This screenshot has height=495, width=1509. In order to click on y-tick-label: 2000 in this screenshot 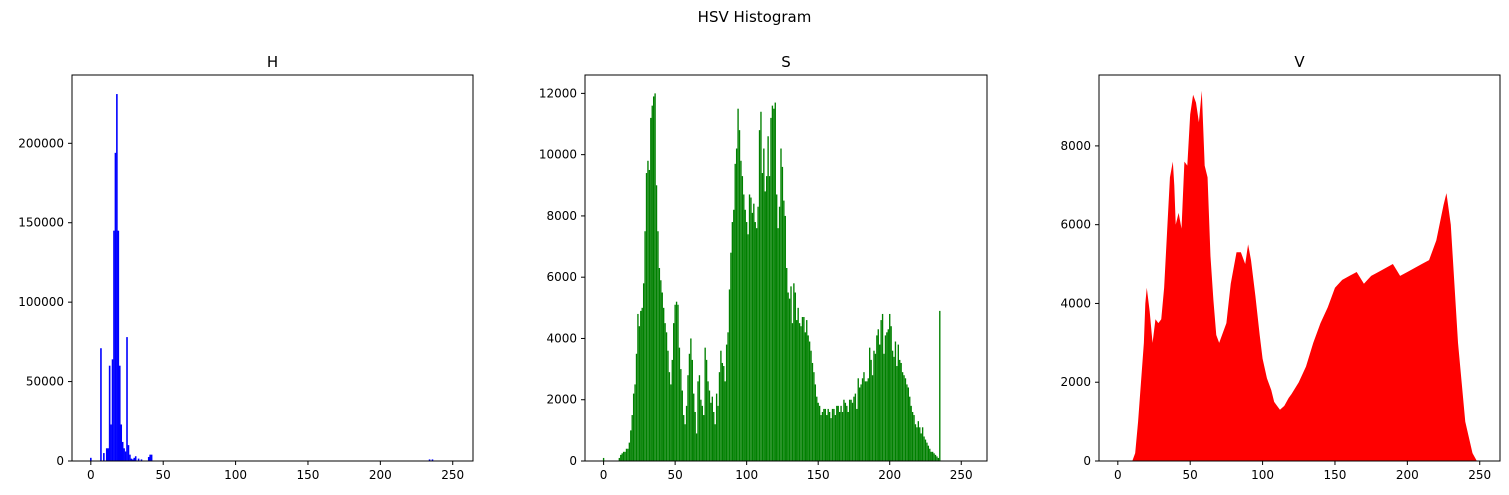, I will do `click(561, 400)`.